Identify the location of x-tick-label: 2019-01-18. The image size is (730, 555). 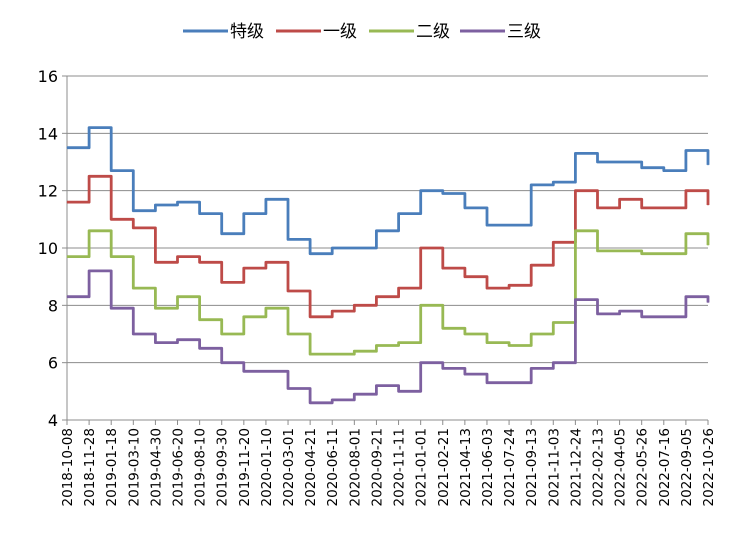
(112, 467).